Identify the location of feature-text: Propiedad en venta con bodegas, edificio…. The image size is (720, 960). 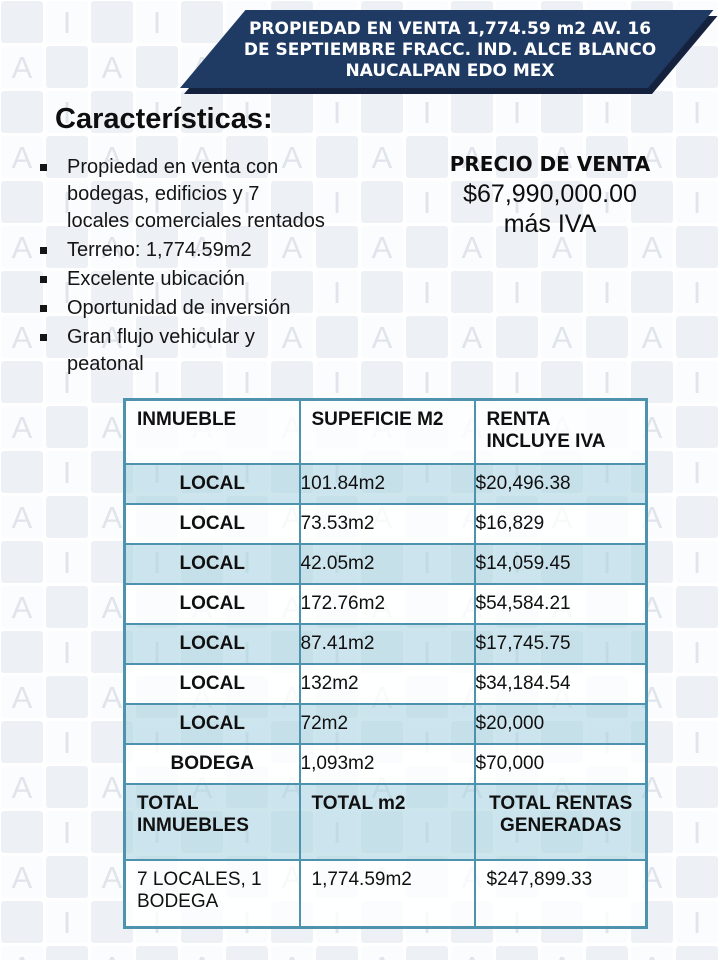
(196, 194).